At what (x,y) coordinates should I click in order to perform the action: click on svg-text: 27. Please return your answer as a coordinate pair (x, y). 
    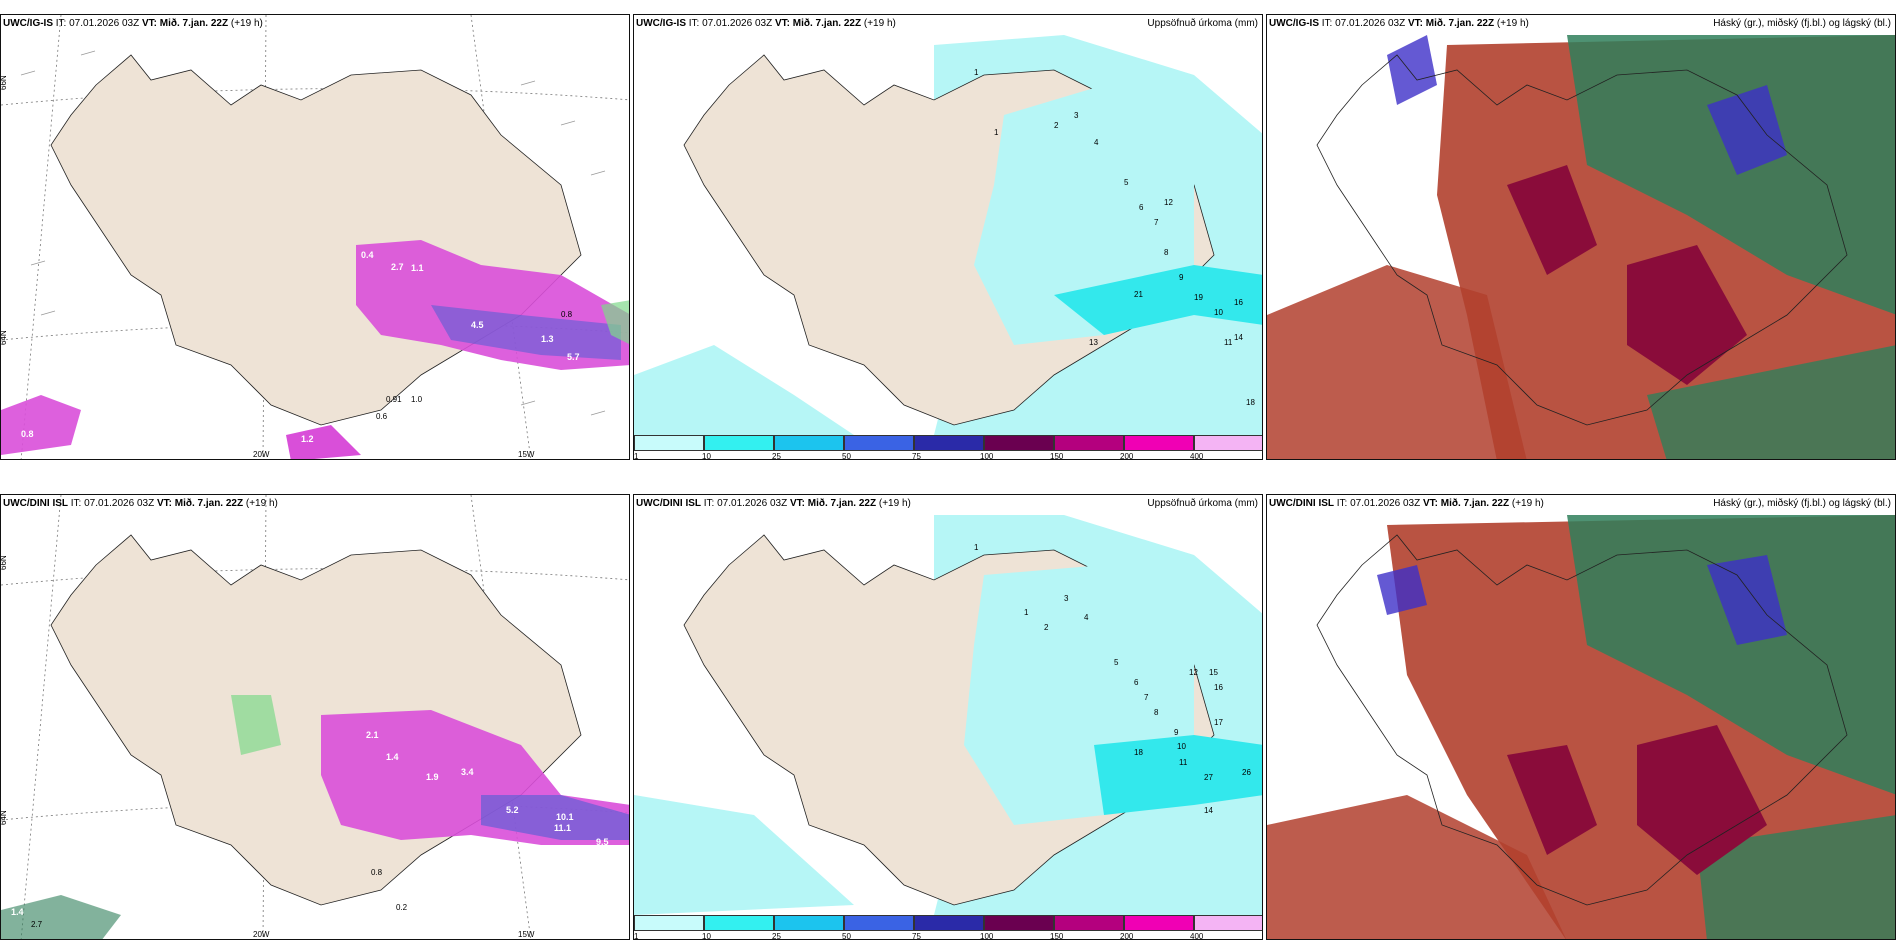
    Looking at the image, I should click on (1208, 777).